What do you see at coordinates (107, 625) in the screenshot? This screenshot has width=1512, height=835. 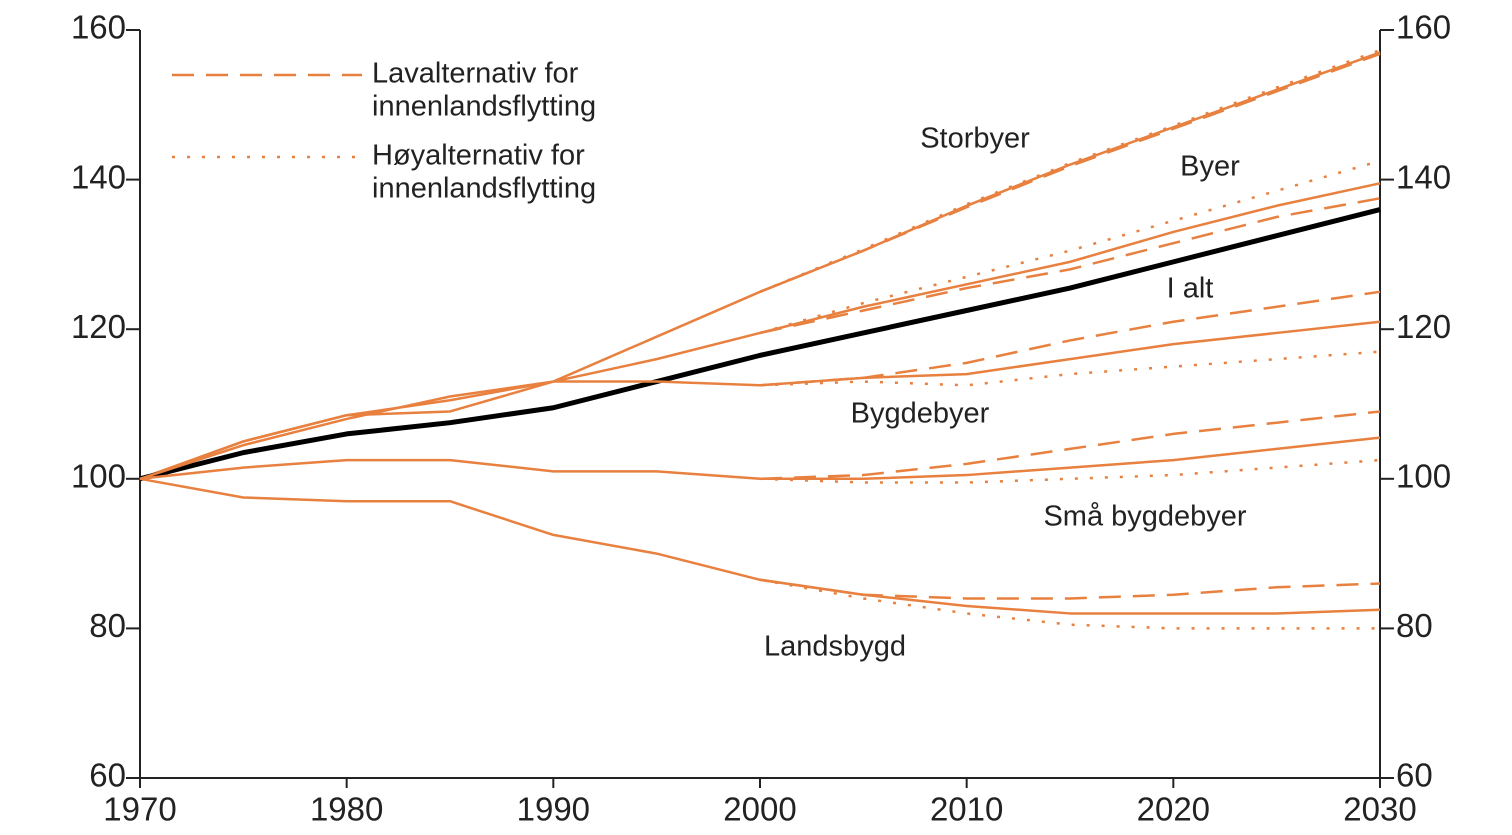 I see `y-tick-label: 80` at bounding box center [107, 625].